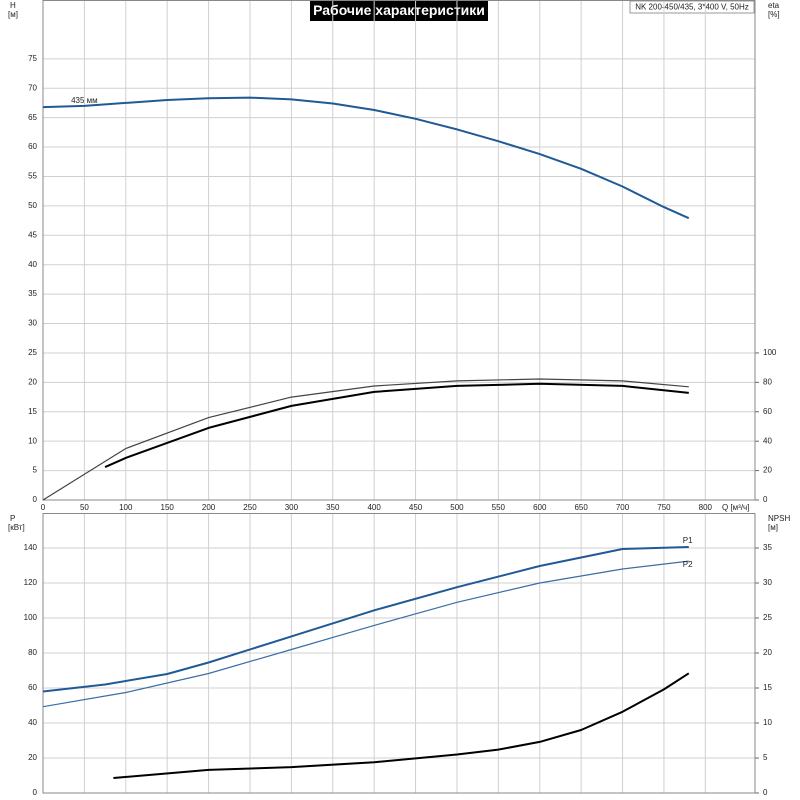  What do you see at coordinates (540, 507) in the screenshot?
I see `x-tick-label: 600` at bounding box center [540, 507].